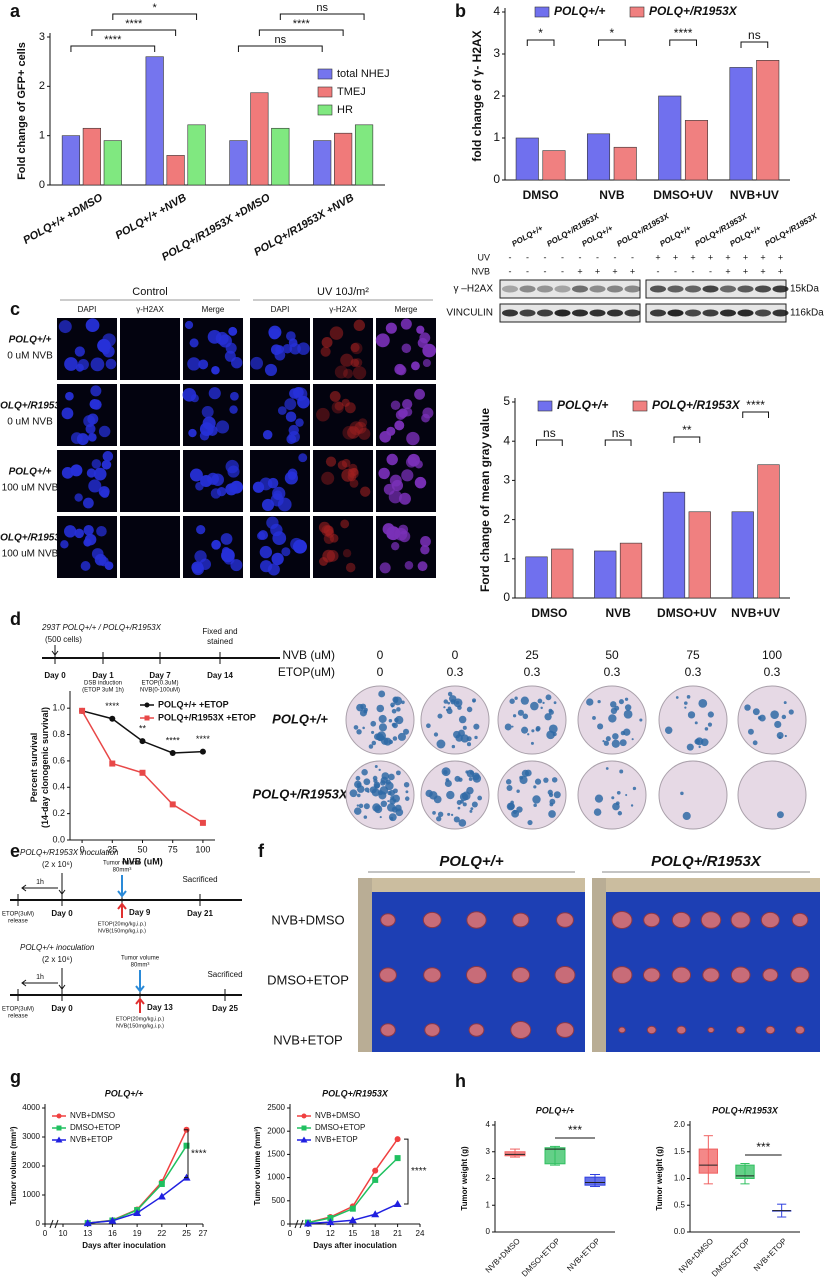 This screenshot has width=828, height=1285. I want to click on timeline-text: (500 cells), so click(63, 639).